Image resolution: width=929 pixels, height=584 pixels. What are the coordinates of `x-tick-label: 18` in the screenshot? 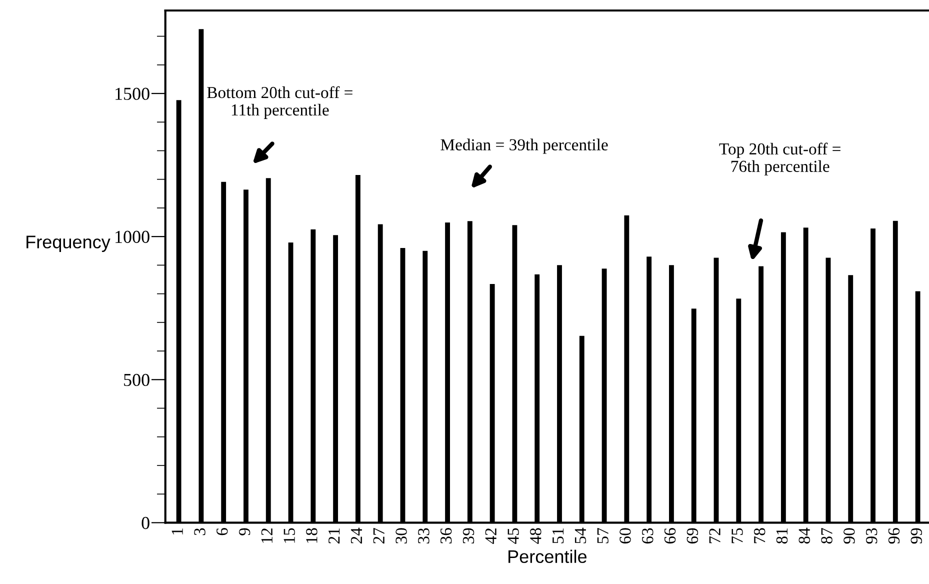 It's located at (312, 535).